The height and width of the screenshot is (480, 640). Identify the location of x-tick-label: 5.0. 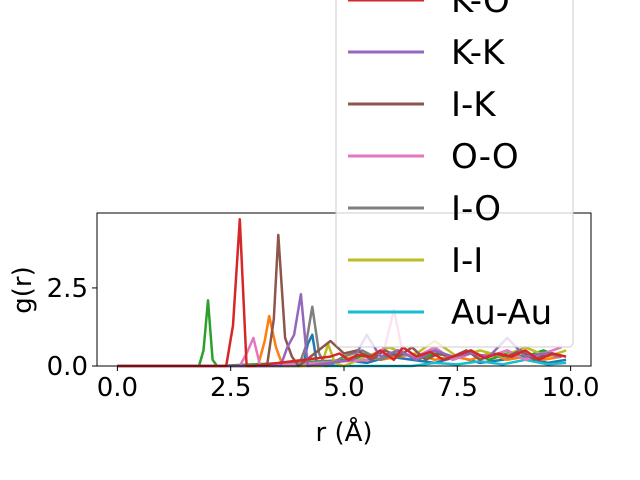
(343, 388).